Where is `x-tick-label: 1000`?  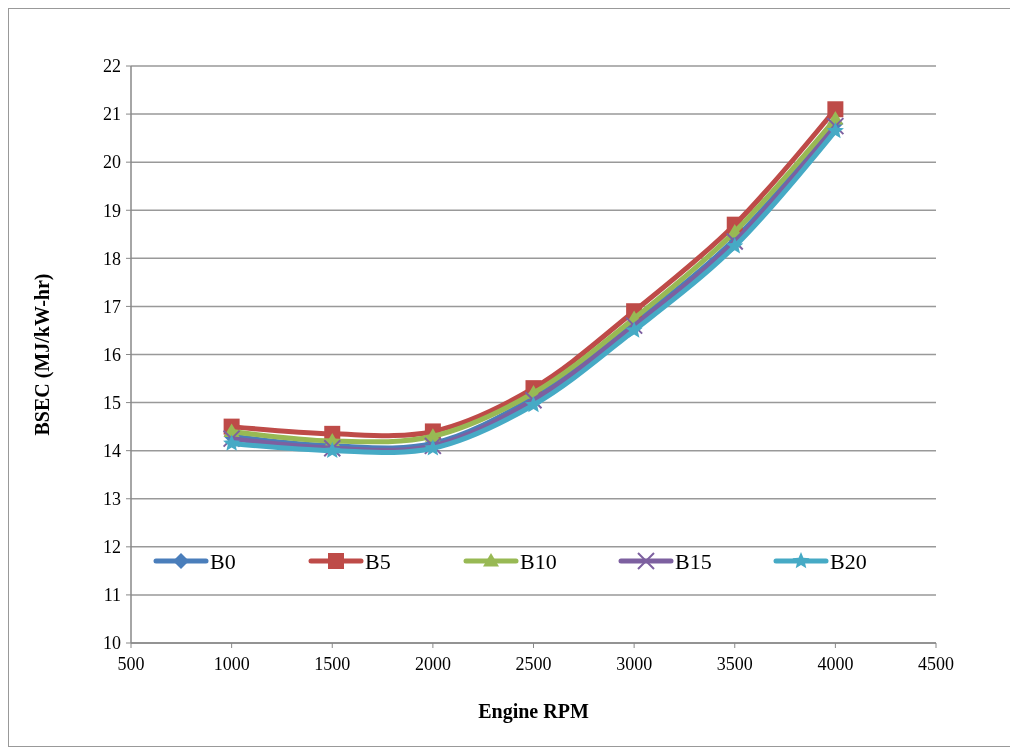
x-tick-label: 1000 is located at coordinates (231, 664).